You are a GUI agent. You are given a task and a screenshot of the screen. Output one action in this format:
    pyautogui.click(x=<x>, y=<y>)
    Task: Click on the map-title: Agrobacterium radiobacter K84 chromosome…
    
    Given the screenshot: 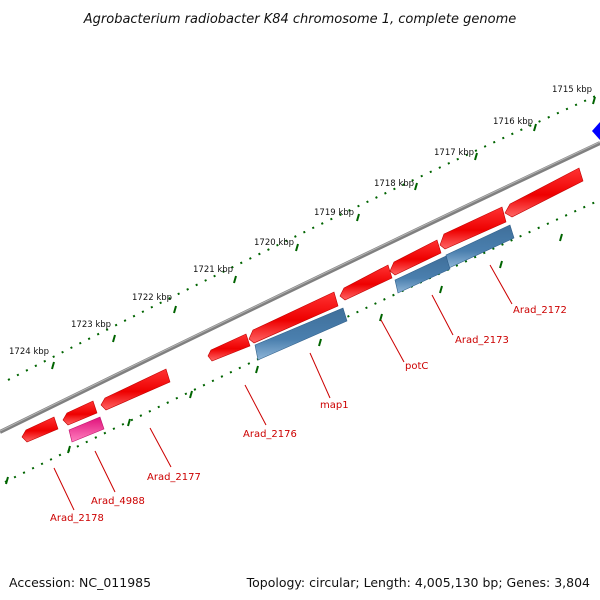 What is the action you would take?
    pyautogui.click(x=299, y=19)
    